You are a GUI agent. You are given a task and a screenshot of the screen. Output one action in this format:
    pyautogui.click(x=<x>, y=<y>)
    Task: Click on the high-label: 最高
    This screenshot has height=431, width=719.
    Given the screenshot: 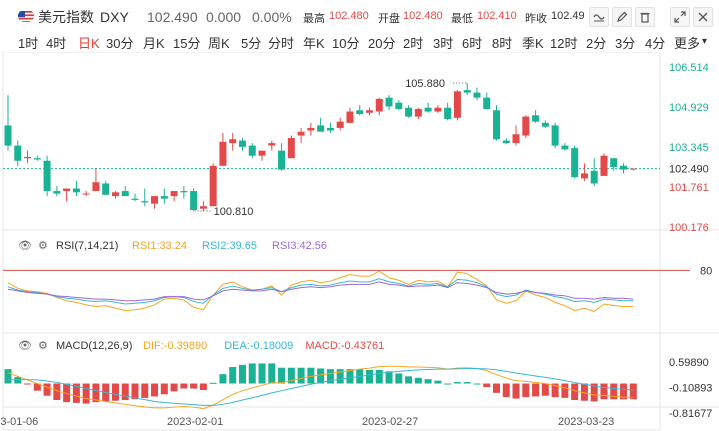 What is the action you would take?
    pyautogui.click(x=314, y=19)
    